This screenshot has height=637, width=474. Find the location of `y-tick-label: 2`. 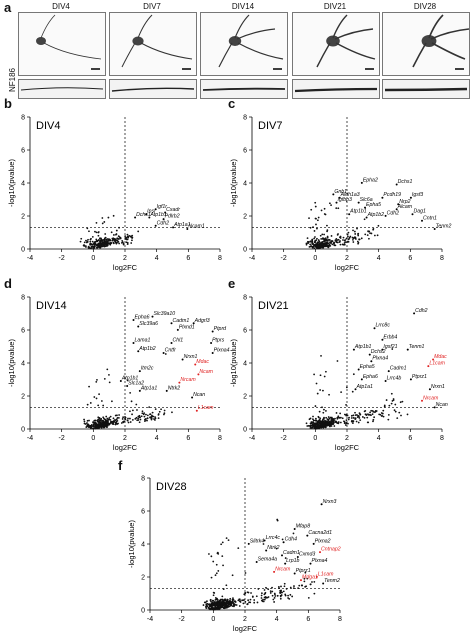

y-tick-label: 2 is located at coordinates (23, 397).